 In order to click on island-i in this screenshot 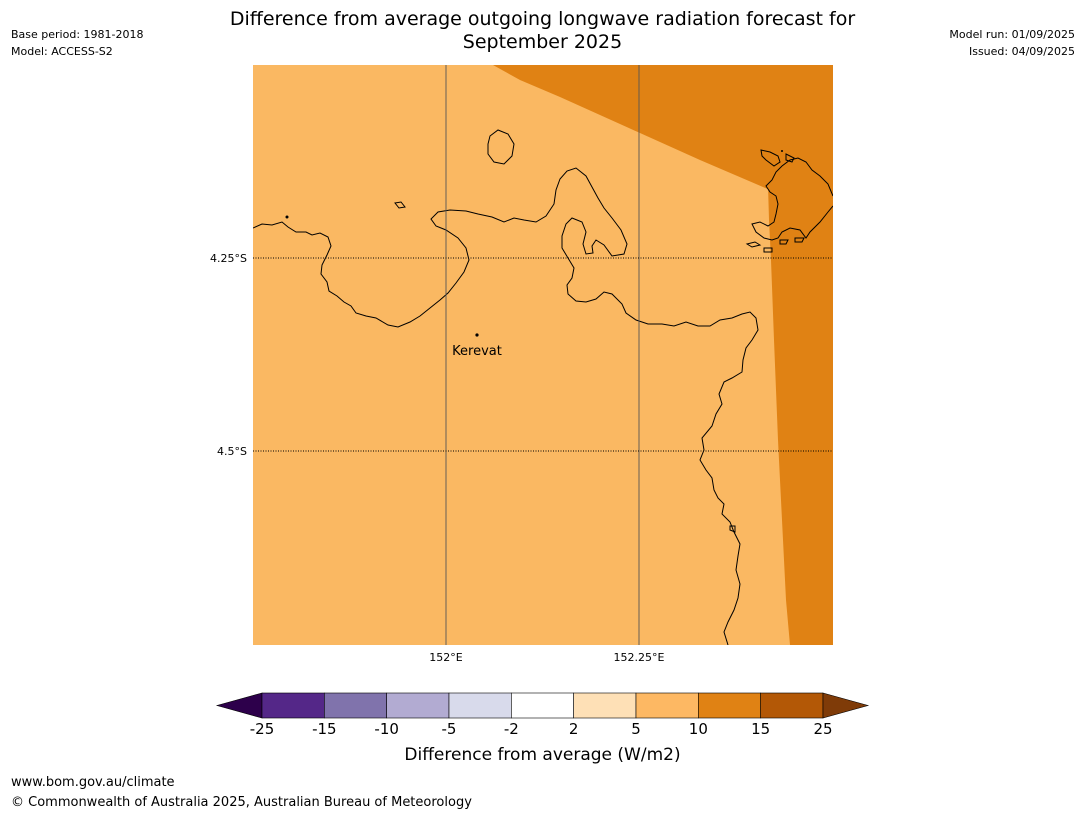, I will do `click(732, 529)`.